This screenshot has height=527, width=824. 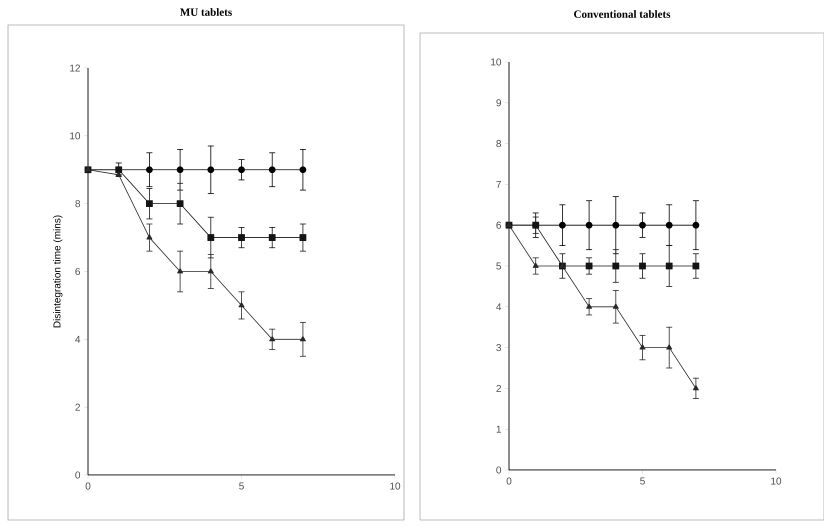 What do you see at coordinates (57, 271) in the screenshot?
I see `y-axis-title: Disintegration time (mins)` at bounding box center [57, 271].